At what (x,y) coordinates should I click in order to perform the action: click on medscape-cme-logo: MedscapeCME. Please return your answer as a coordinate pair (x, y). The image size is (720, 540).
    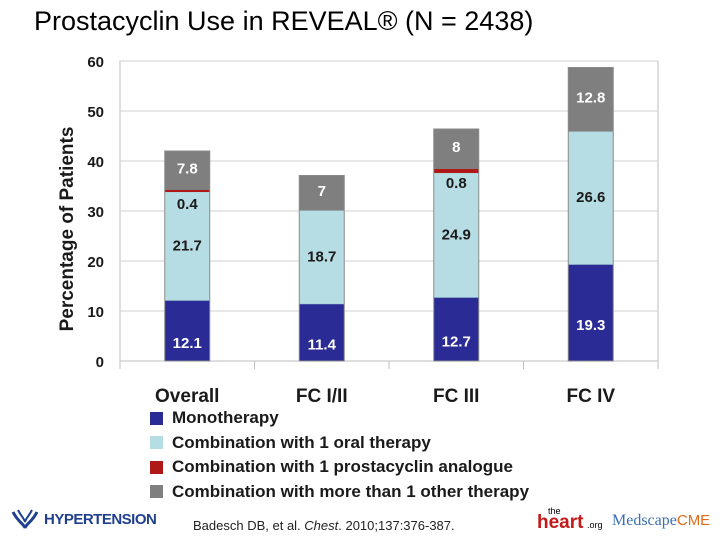
    Looking at the image, I should click on (661, 521).